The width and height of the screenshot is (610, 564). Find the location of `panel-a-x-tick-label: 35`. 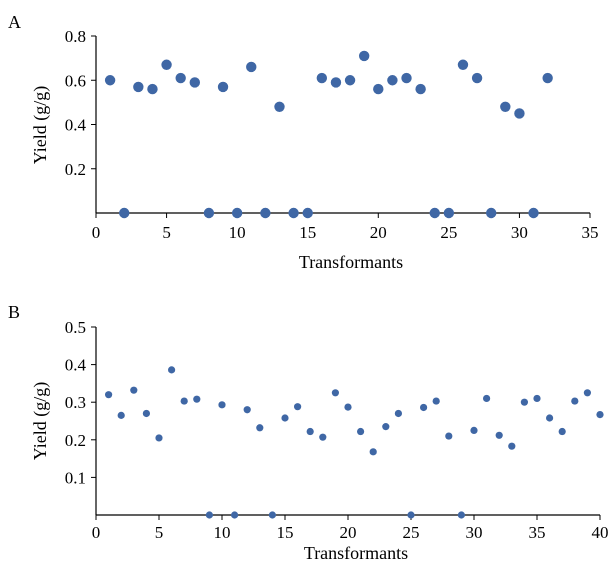

panel-a-x-tick-label: 35 is located at coordinates (590, 232).